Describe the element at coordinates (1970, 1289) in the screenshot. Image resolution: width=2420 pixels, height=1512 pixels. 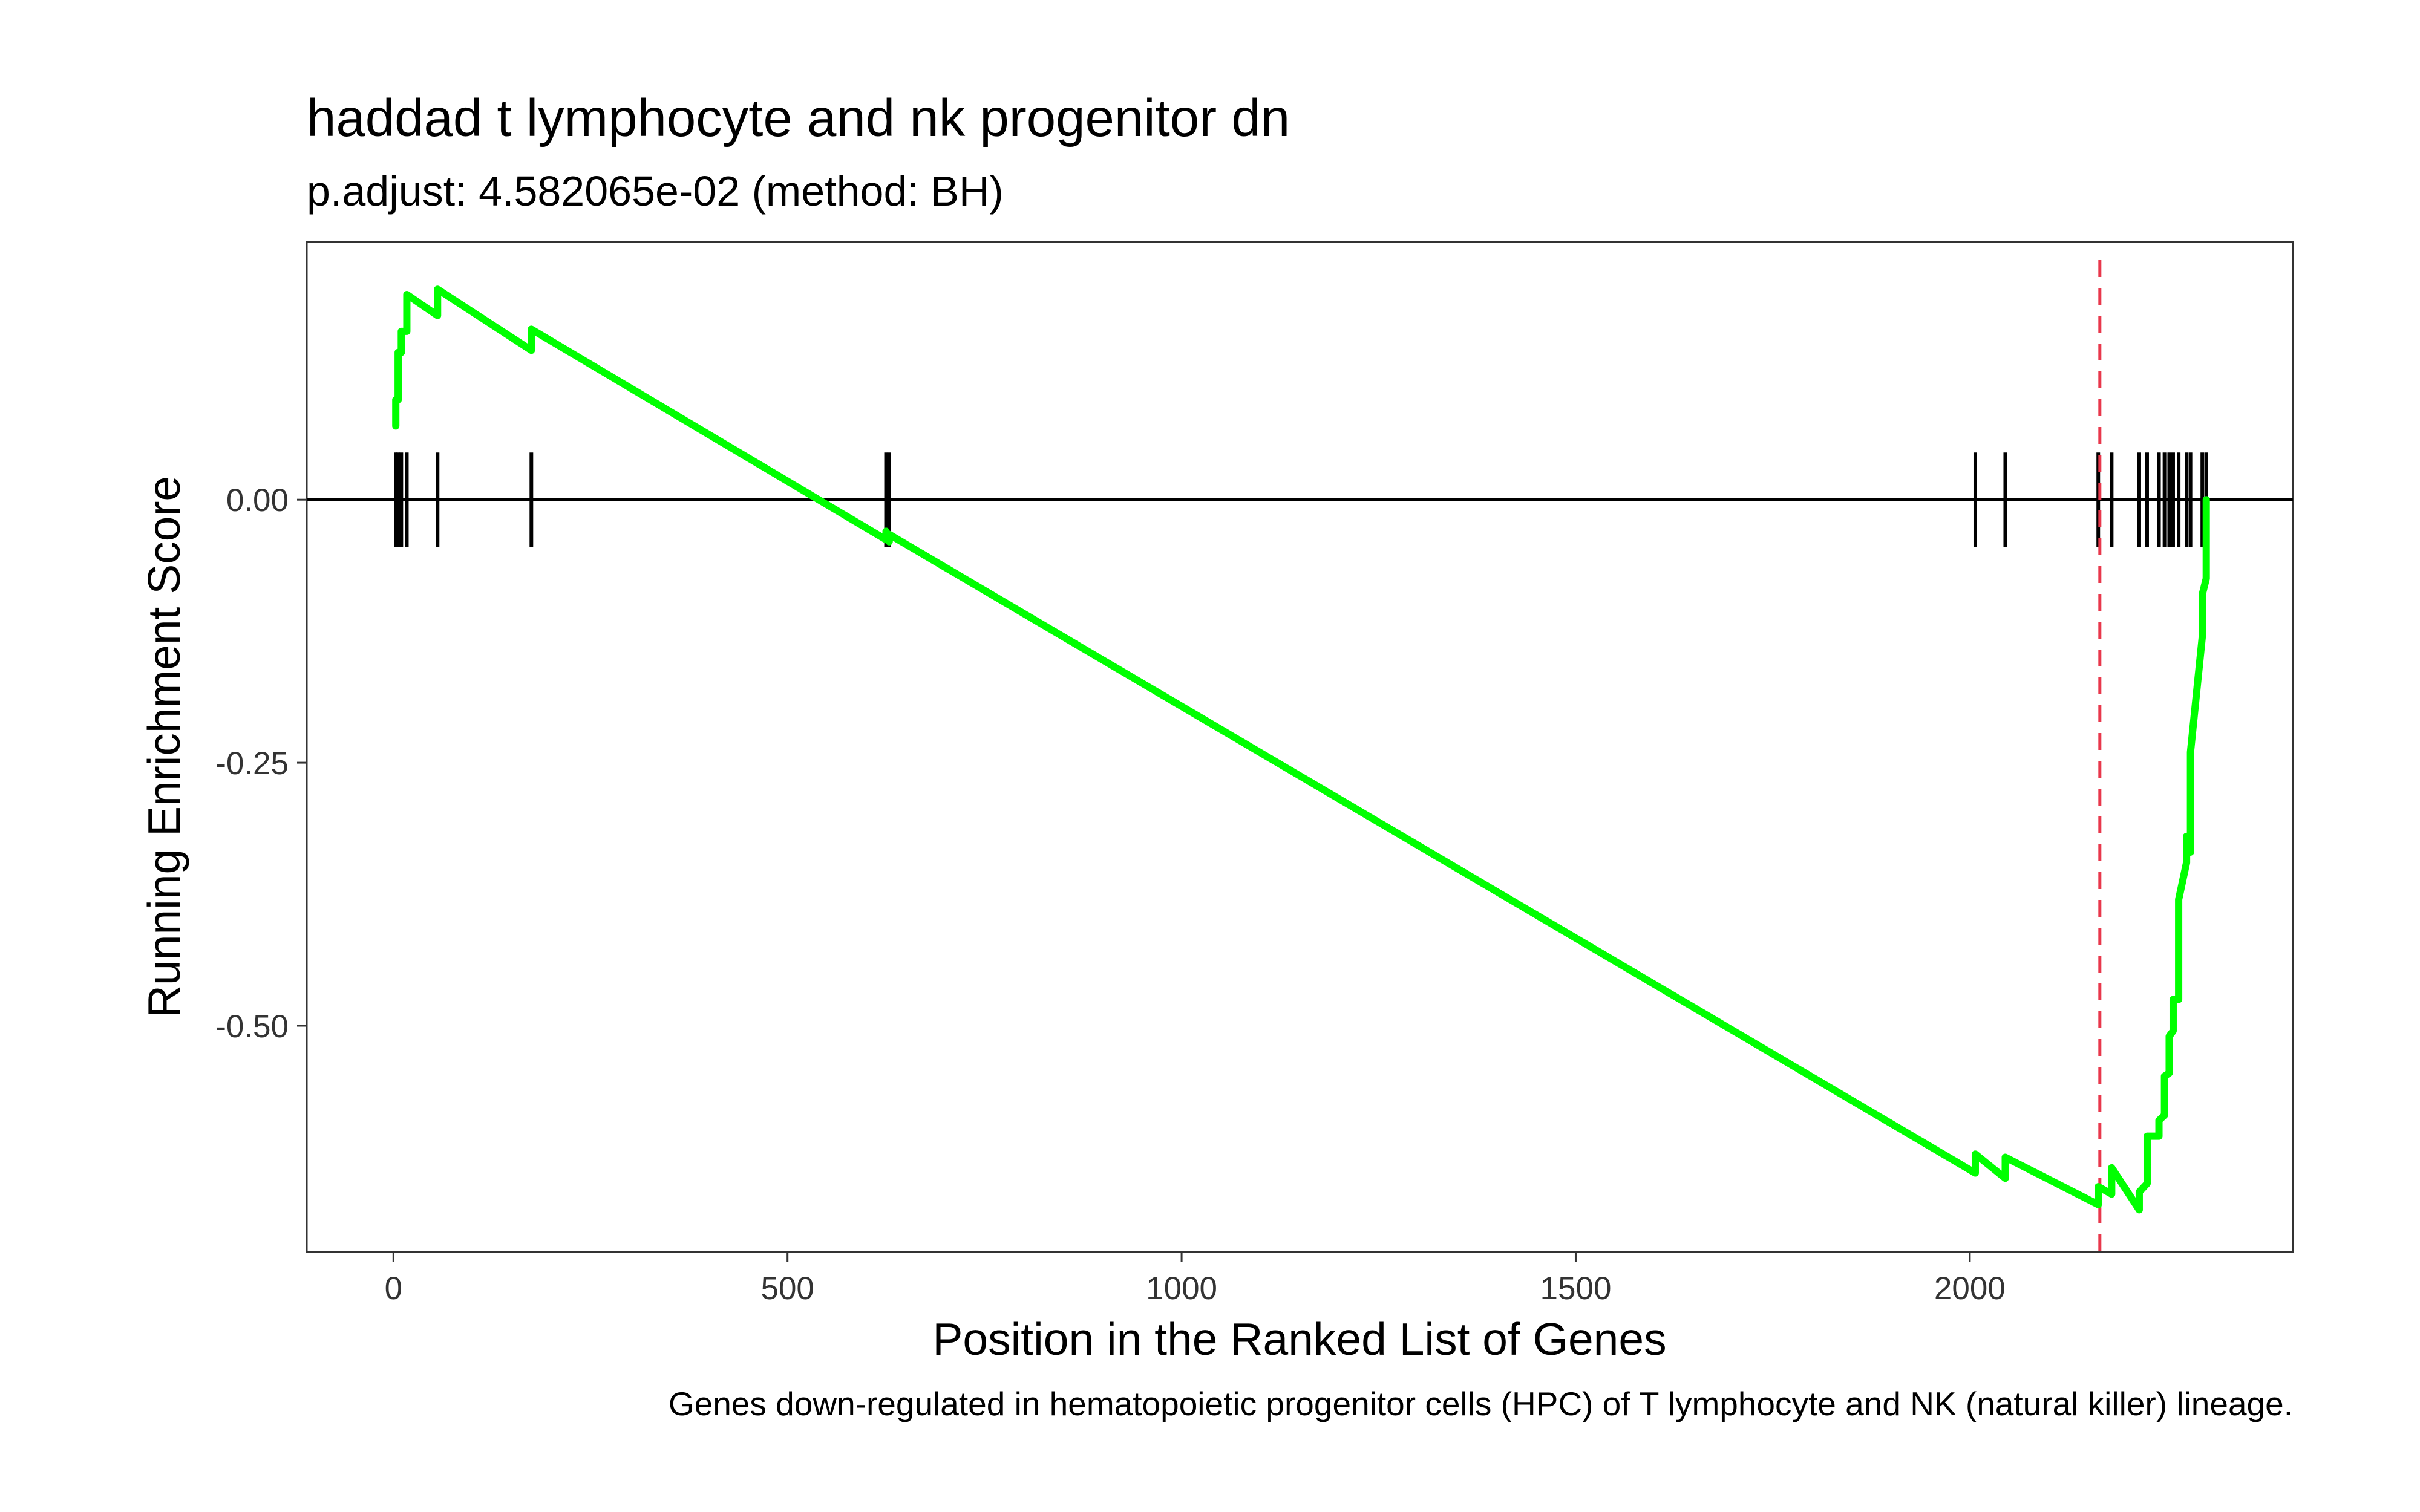
I see `x-tick-label: 2000` at that location.